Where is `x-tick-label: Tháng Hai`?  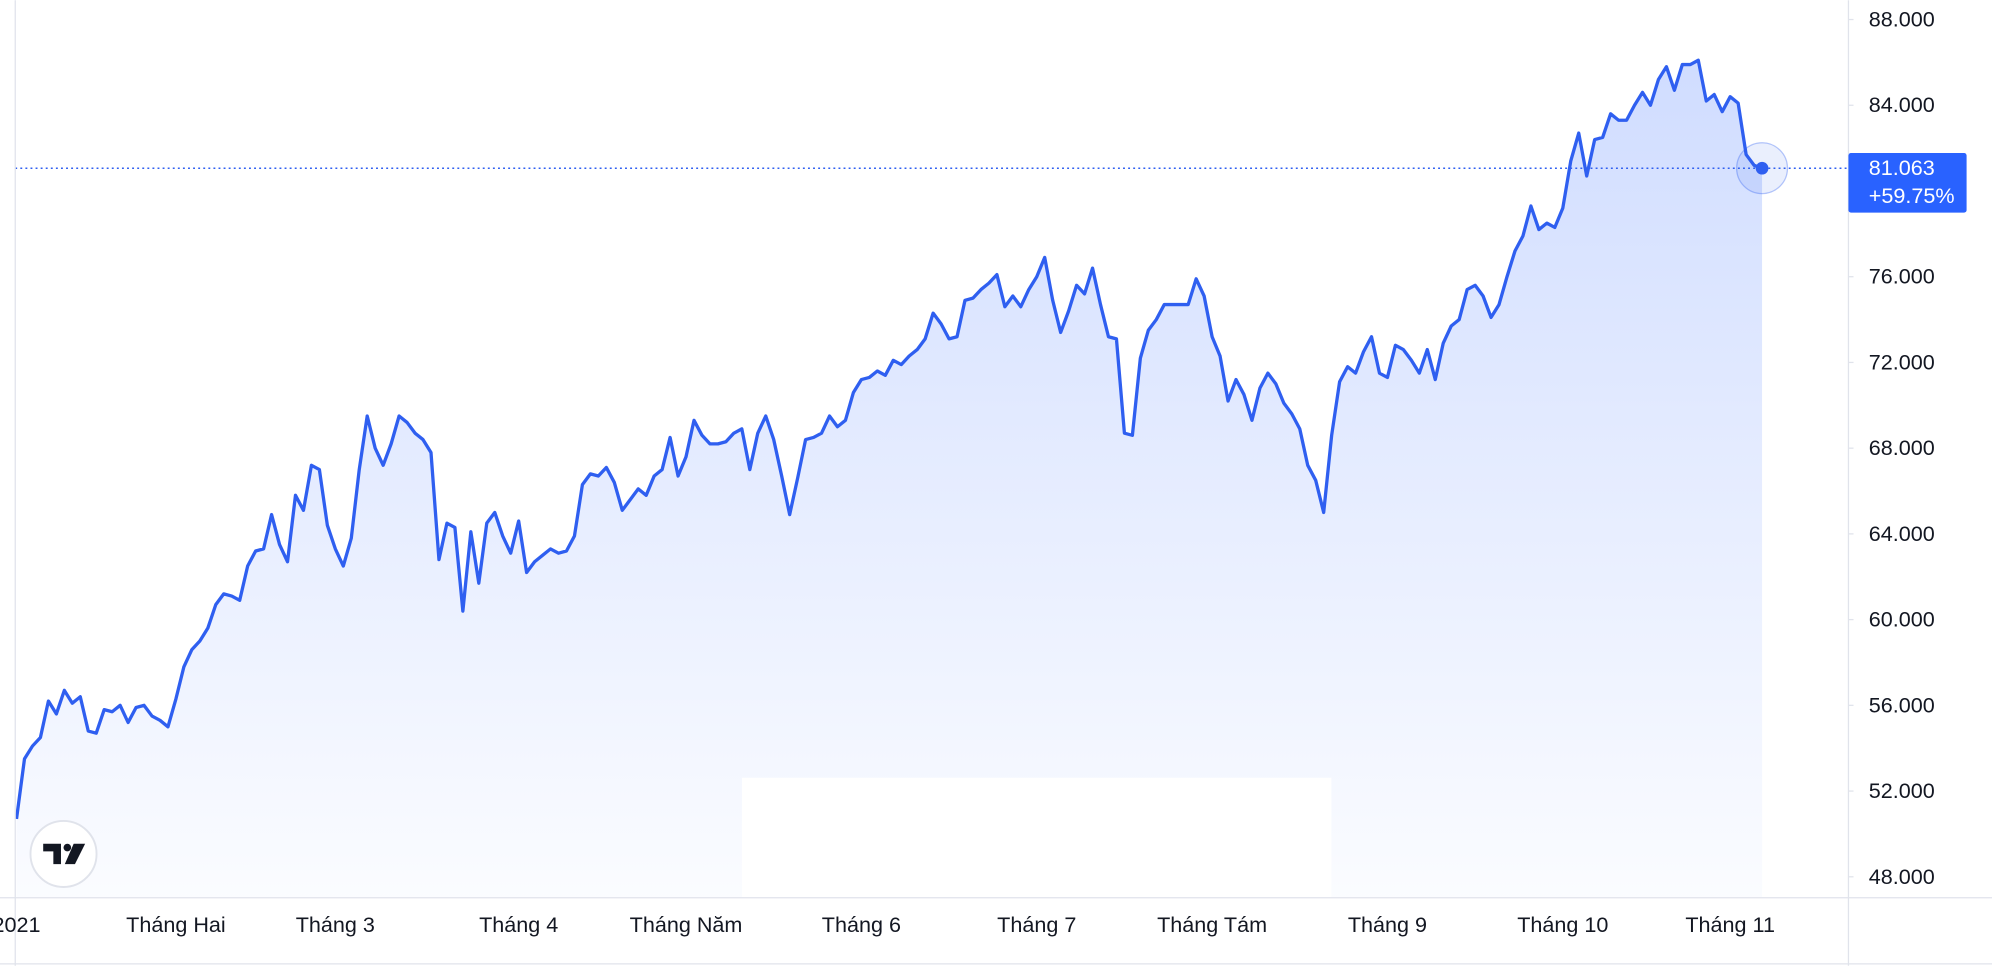
x-tick-label: Tháng Hai is located at coordinates (176, 924).